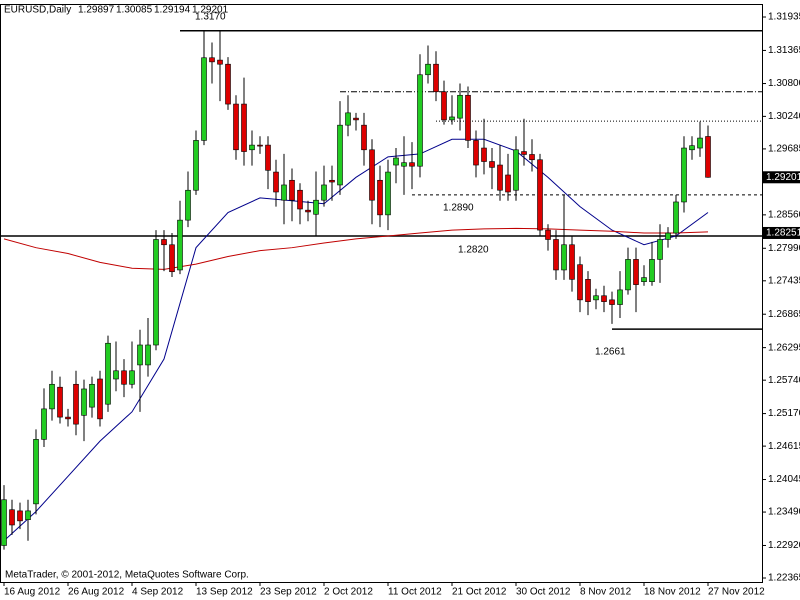 Image resolution: width=800 pixels, height=600 pixels. Describe the element at coordinates (784, 578) in the screenshot. I see `y-tick-label: 1.22365` at that location.